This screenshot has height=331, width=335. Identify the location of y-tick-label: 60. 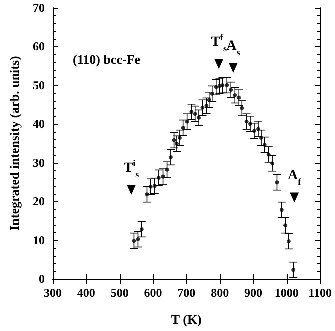
(39, 47).